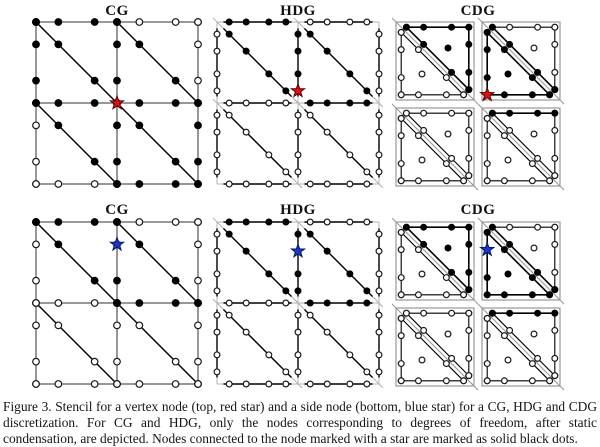 The image size is (600, 447). Describe the element at coordinates (432, 150) in the screenshot. I see `element-bl-lower-hyp` at that location.